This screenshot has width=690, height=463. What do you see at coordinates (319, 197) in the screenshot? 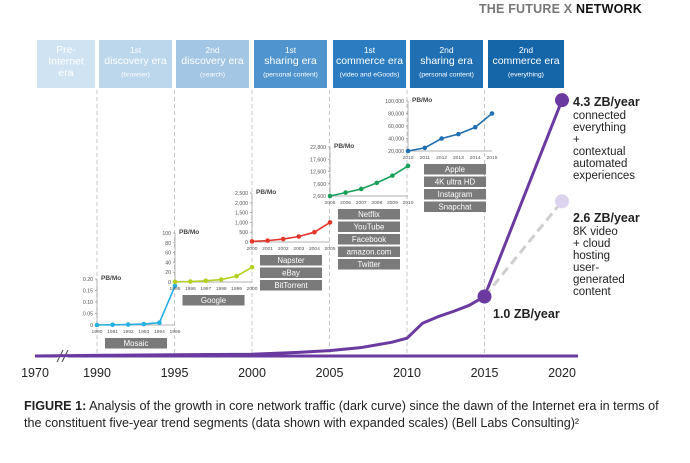
I see `segment-y-tick-label: 2,600` at bounding box center [319, 197].